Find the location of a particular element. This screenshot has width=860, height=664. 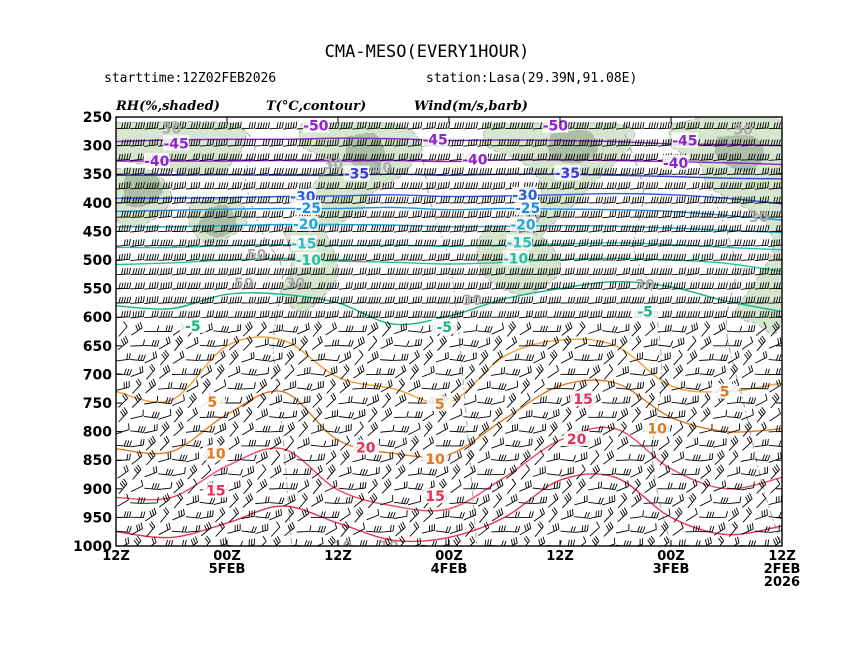

temperature-label-bg is located at coordinates (192, 325).